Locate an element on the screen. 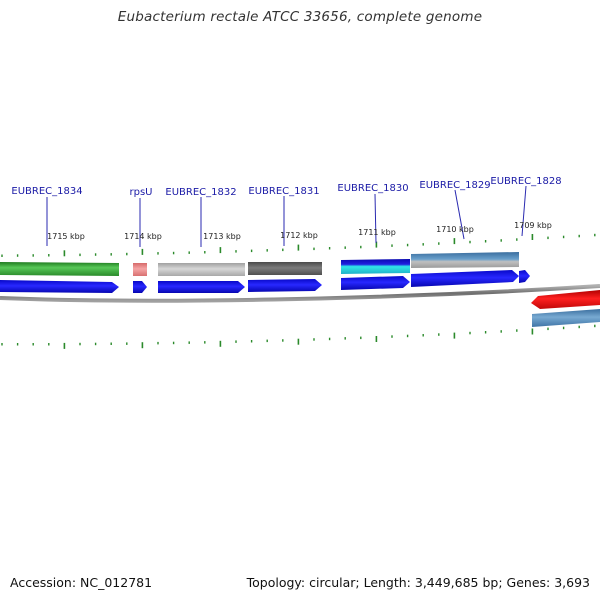 The height and width of the screenshot is (600, 600). kbp-label: 1710 kbp is located at coordinates (455, 229).